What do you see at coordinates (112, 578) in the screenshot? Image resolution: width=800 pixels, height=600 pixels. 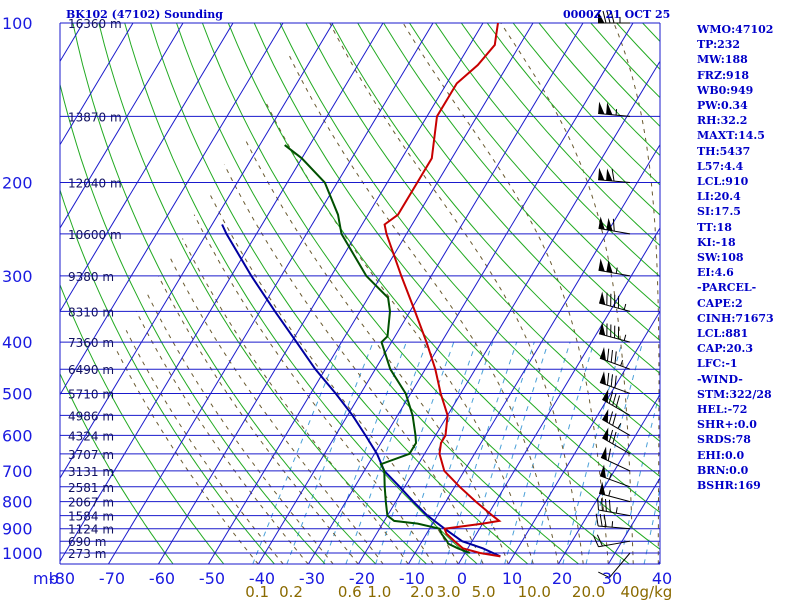 I see `temperature-tick-label: -70` at bounding box center [112, 578].